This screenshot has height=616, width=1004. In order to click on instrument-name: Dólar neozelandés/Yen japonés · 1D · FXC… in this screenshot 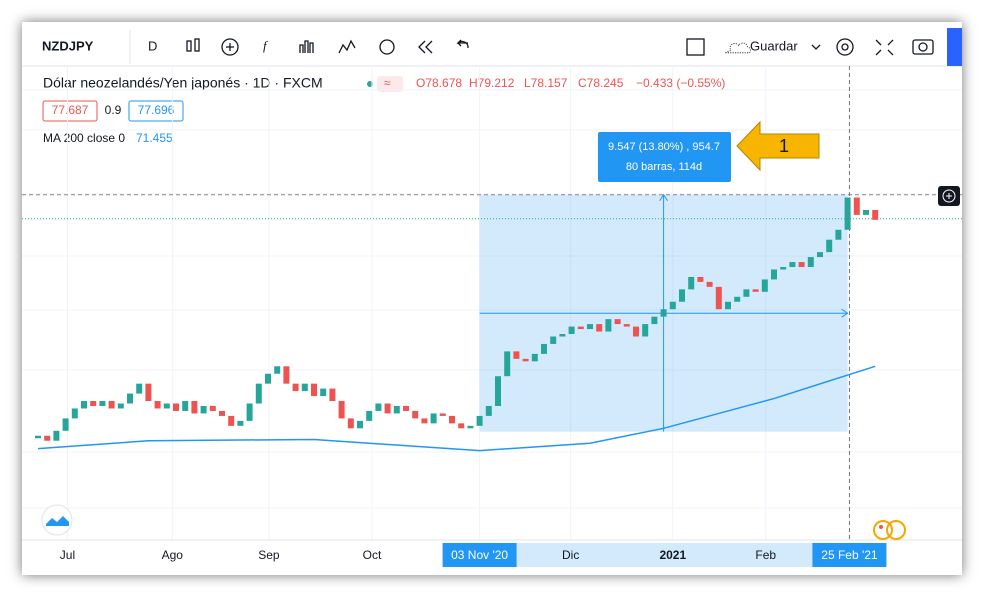, I will do `click(183, 83)`.